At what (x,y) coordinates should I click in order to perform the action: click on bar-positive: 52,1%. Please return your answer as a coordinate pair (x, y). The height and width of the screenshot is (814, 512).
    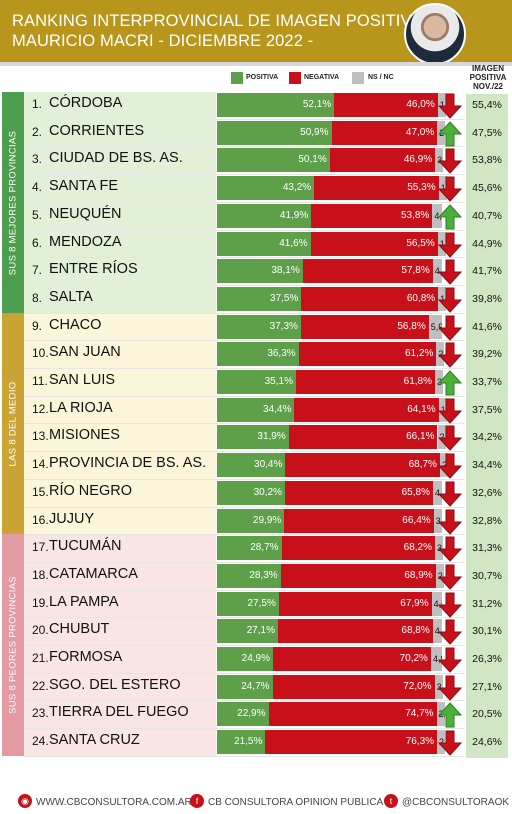
    Looking at the image, I should click on (276, 105).